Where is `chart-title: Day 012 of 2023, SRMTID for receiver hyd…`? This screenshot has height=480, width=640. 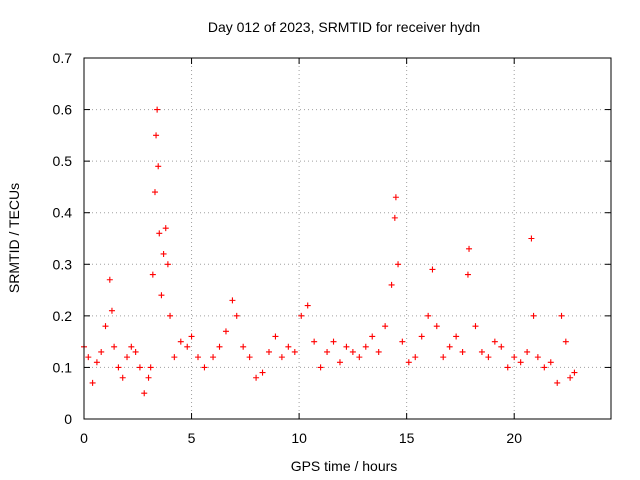 chart-title: Day 012 of 2023, SRMTID for receiver hyd… is located at coordinates (344, 27).